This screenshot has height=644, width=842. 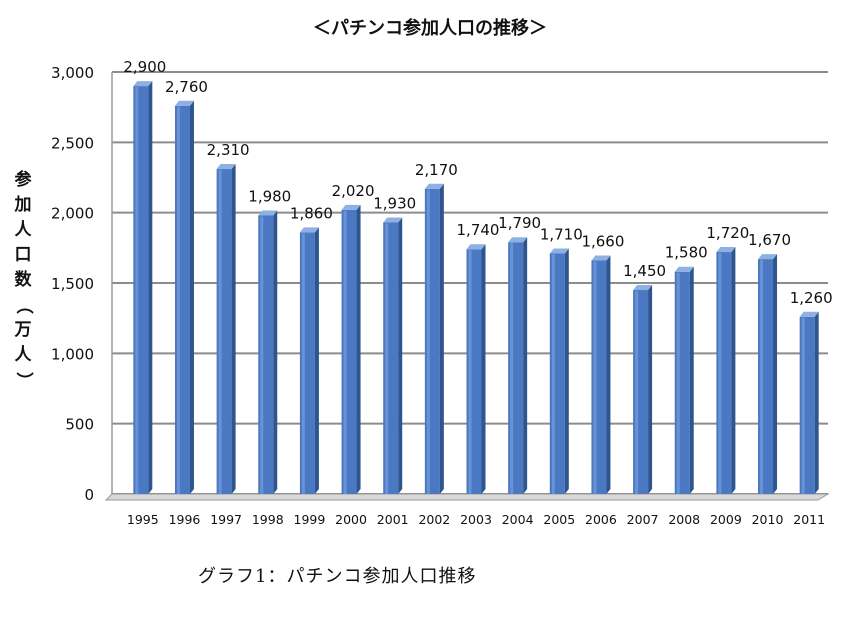 I want to click on y-tick-label: 2,500, so click(x=72, y=143).